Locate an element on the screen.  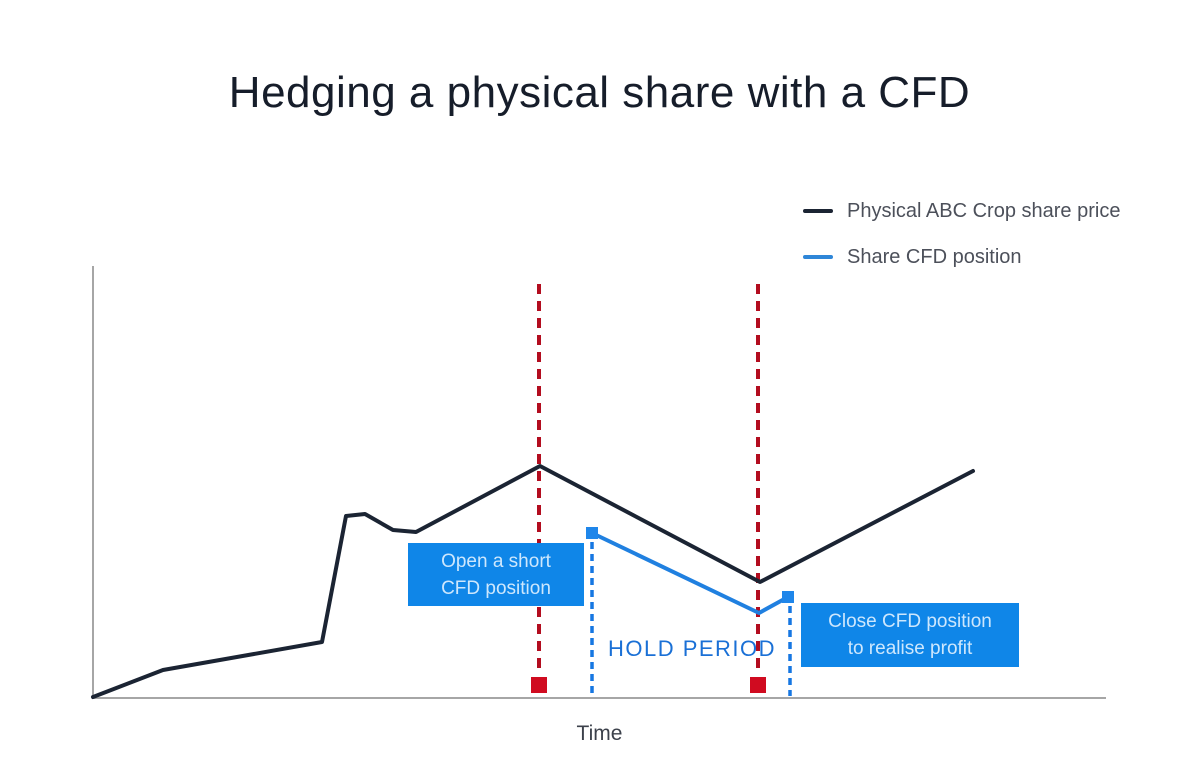
callout-line: CFD position is located at coordinates (496, 588).